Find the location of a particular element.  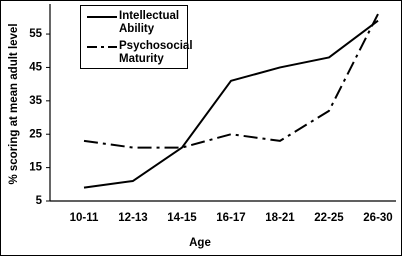

x-axis-label: Age is located at coordinates (200, 243).